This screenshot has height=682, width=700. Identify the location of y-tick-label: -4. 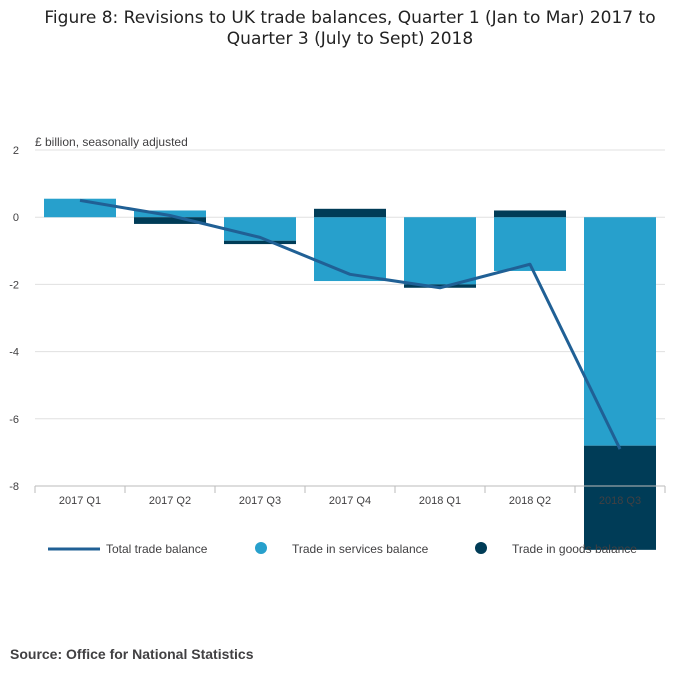
(14, 353).